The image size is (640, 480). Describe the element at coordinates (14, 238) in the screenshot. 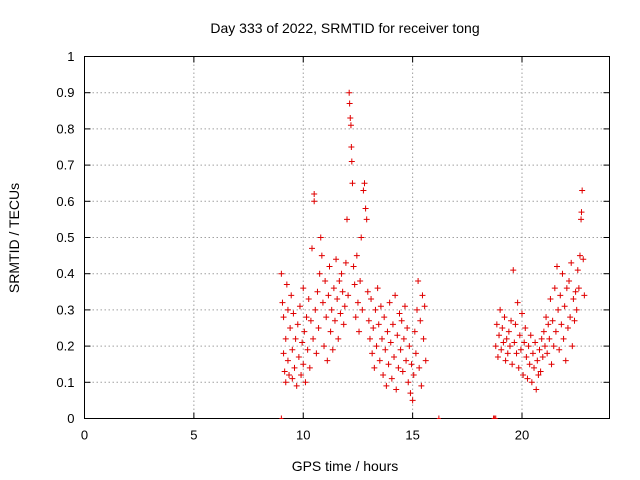

I see `y-axis-title: SRMTID / TECUs` at that location.